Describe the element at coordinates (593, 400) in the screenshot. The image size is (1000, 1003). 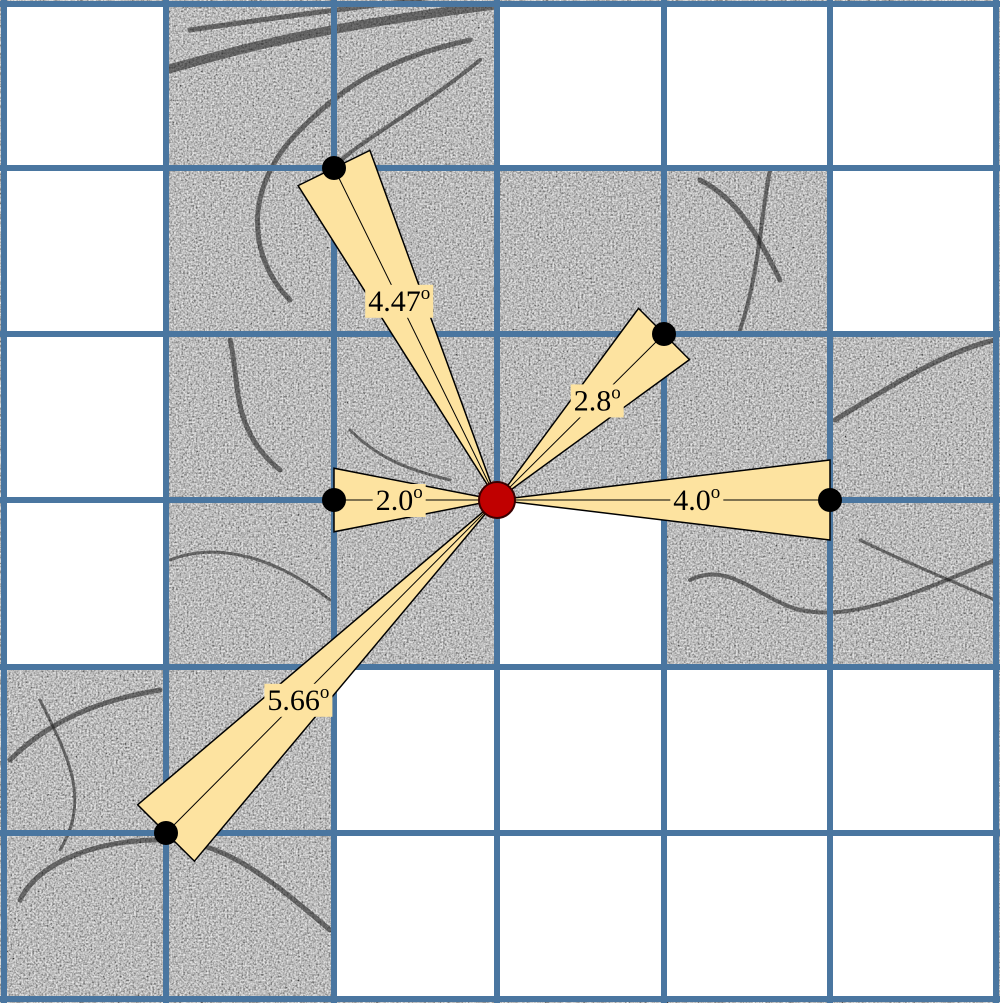
I see `angle-value: 2.8` at that location.